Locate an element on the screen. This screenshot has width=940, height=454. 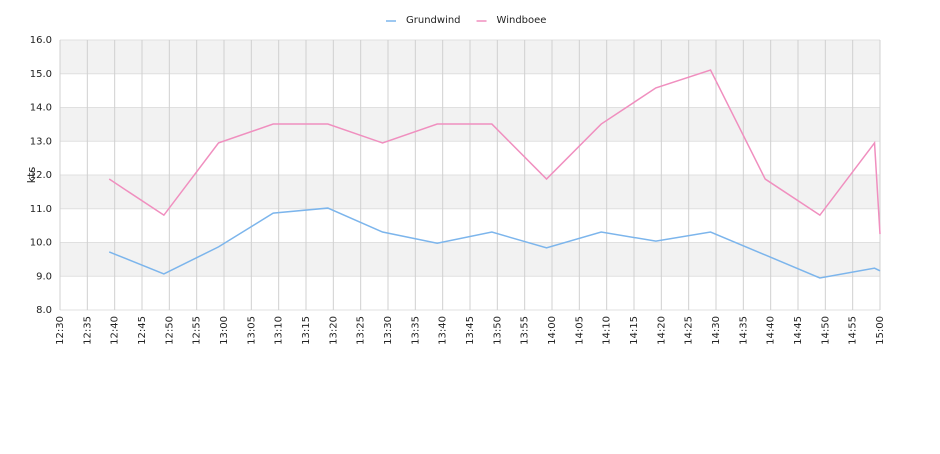
x-tick-label: 13:15 is located at coordinates (306, 330).